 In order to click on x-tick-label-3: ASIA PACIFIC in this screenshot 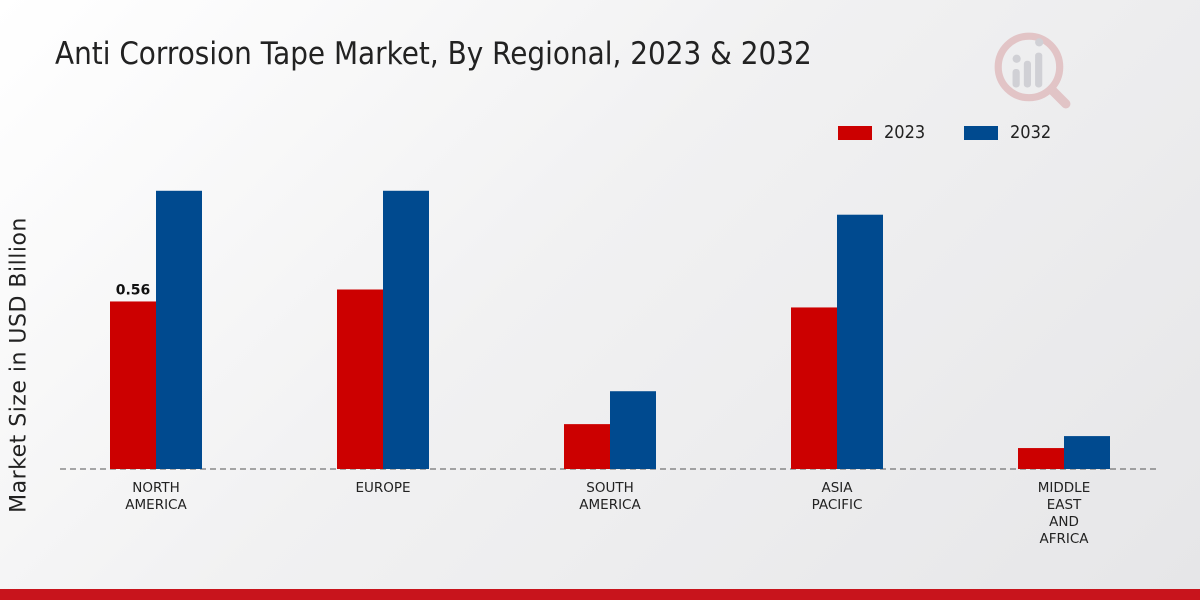, I will do `click(837, 496)`.